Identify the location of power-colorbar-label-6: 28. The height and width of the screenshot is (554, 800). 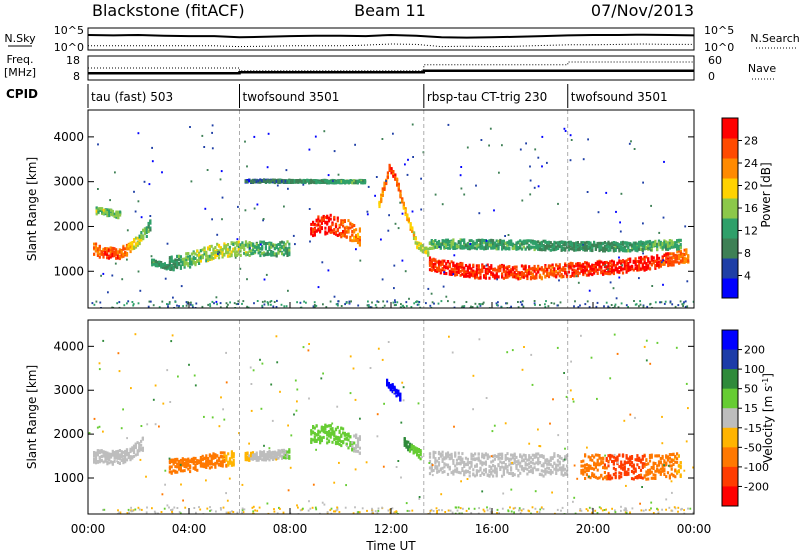
(751, 141).